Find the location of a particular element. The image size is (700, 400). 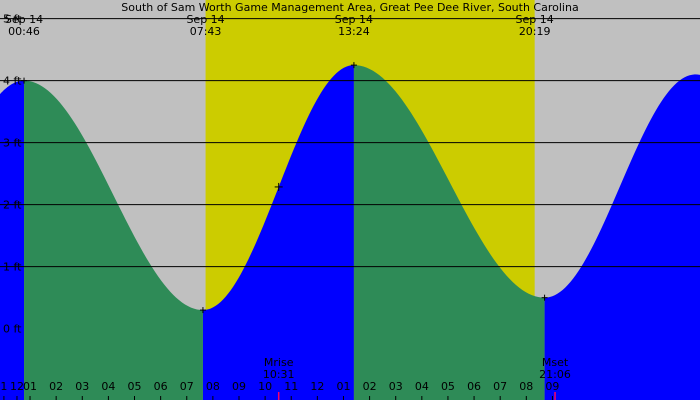

y-tick-label: 0 ft is located at coordinates (12, 329).